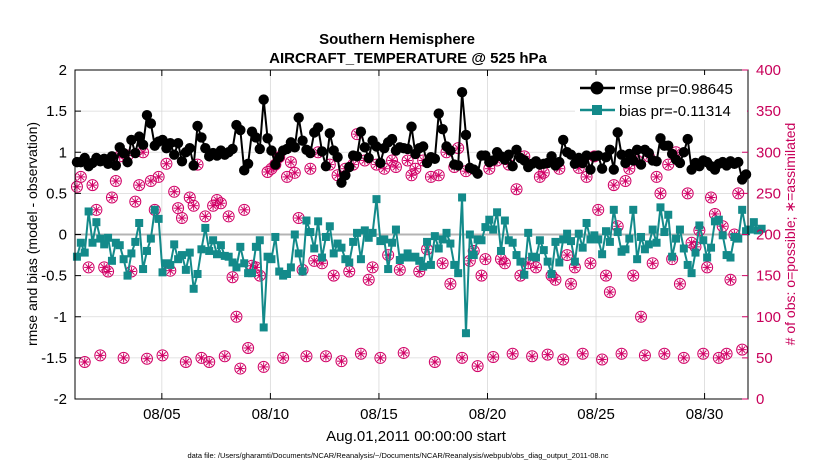 The width and height of the screenshot is (830, 470). Describe the element at coordinates (63, 235) in the screenshot. I see `y-tick-label: 0` at that location.